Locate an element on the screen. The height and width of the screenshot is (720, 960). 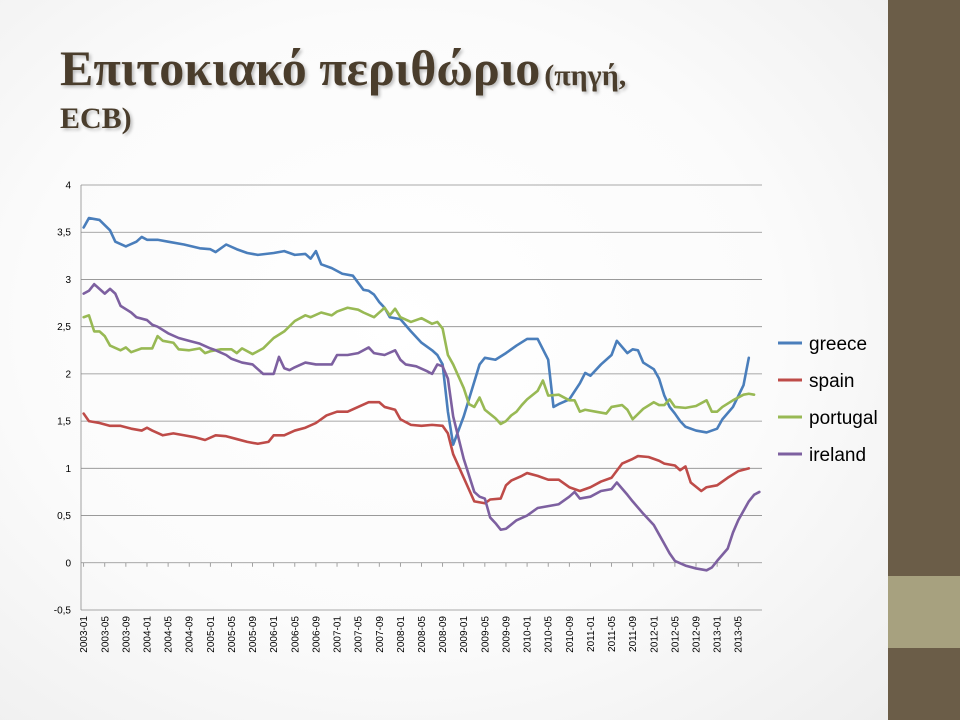
decorative-side-block is located at coordinates (924, 612).